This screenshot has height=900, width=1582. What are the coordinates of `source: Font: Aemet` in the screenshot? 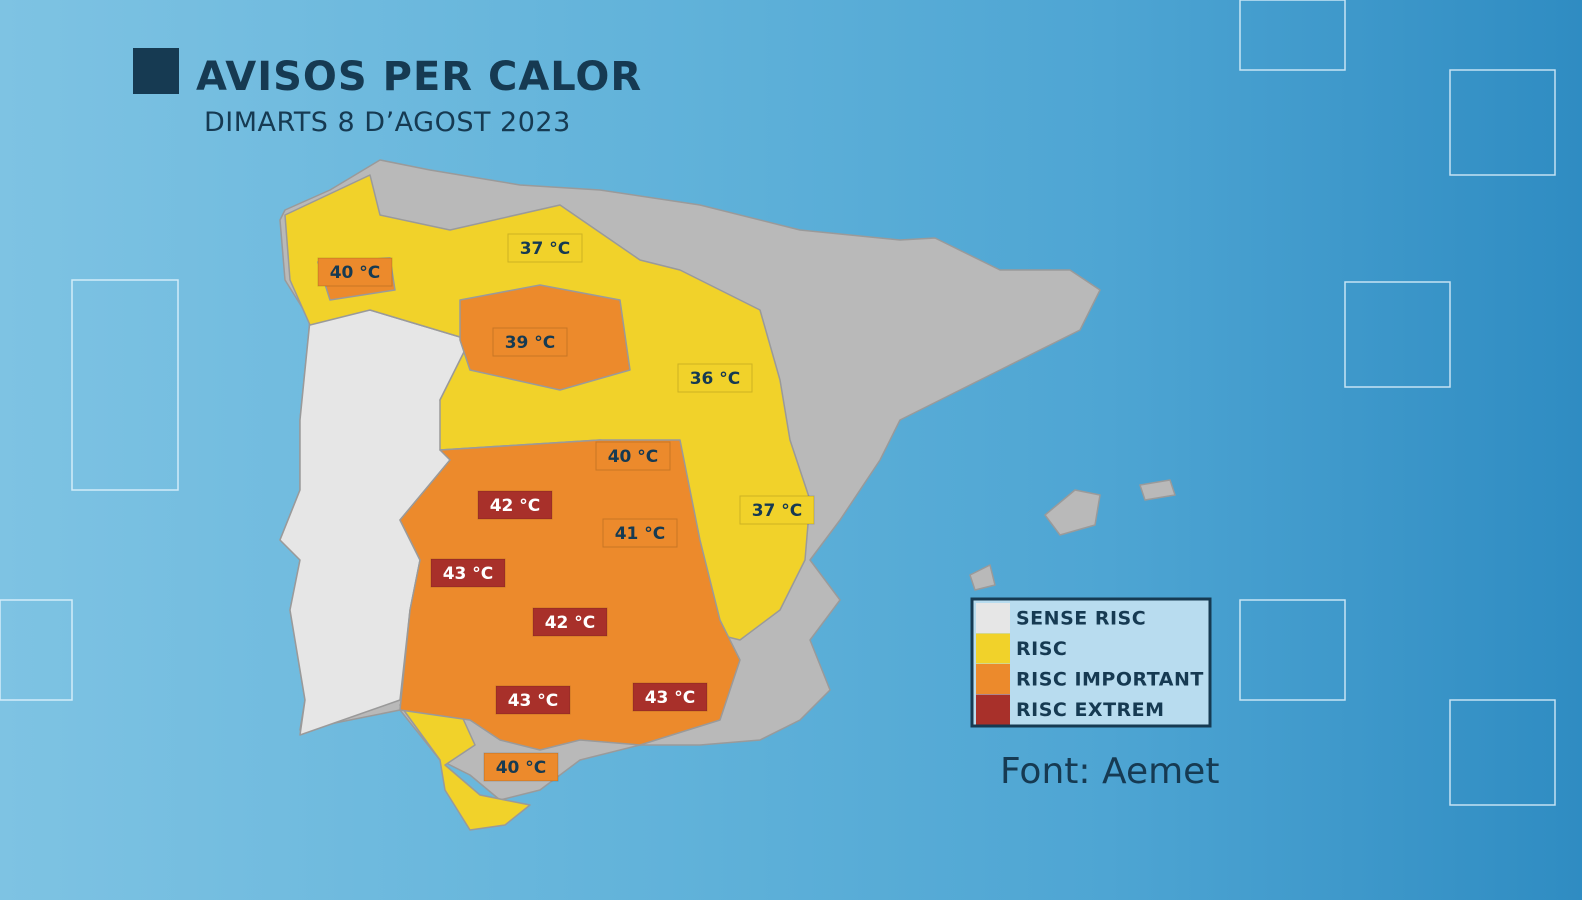 It's located at (1109, 771).